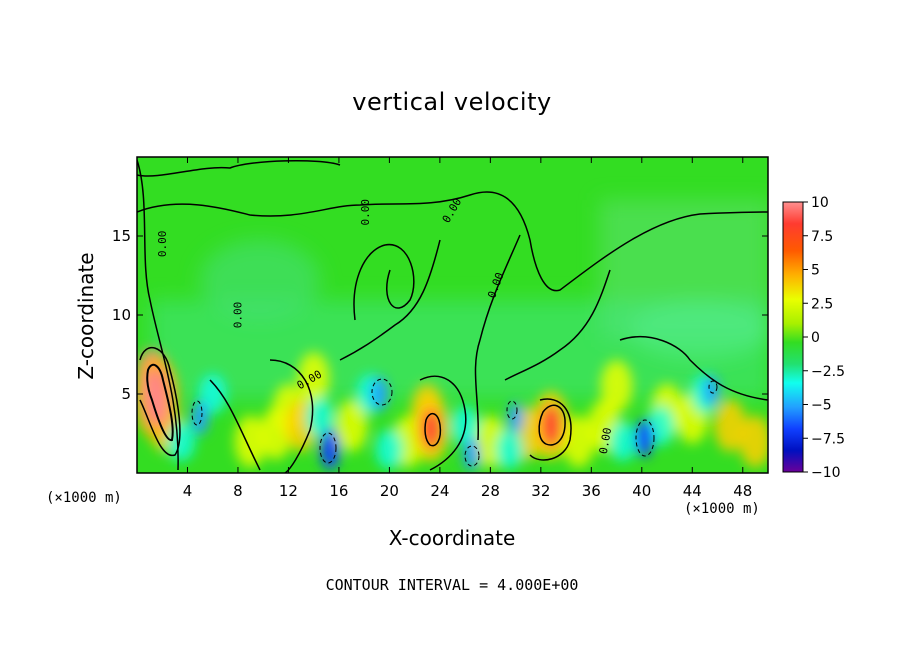  I want to click on x-tick-label: 4, so click(188, 491).